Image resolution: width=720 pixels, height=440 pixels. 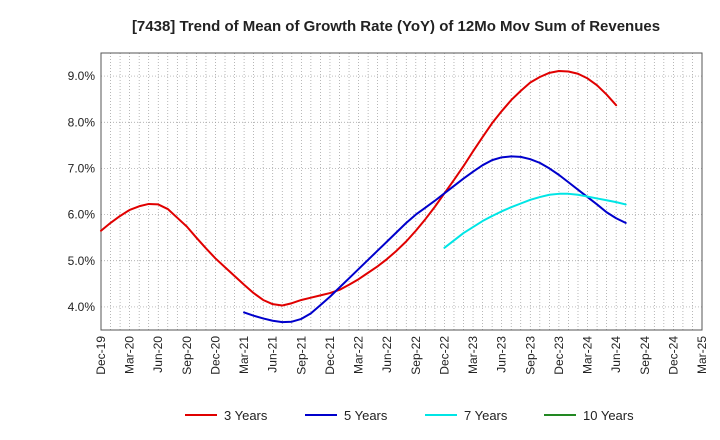 What do you see at coordinates (82, 76) in the screenshot?
I see `y-tick-label: 9.0%` at bounding box center [82, 76].